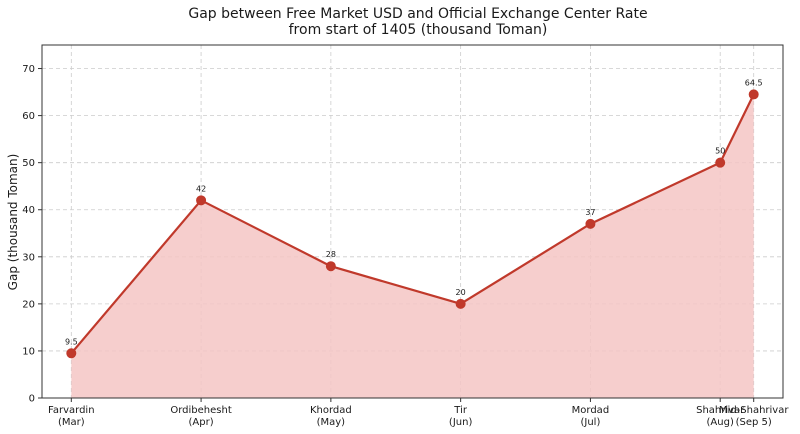  Describe the element at coordinates (418, 30) in the screenshot. I see `chart-title-line-2: from start of 1405 (thousand Toman)` at that location.